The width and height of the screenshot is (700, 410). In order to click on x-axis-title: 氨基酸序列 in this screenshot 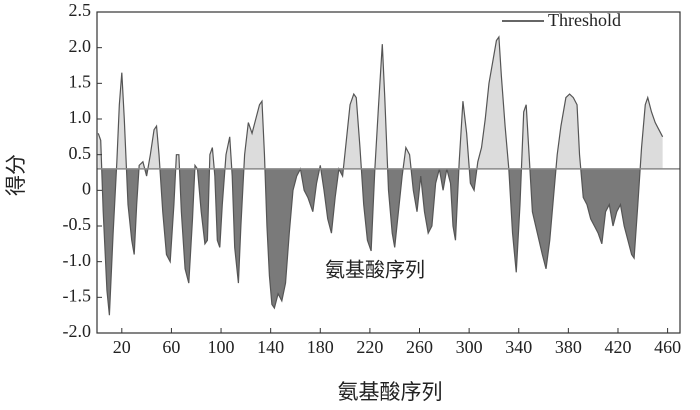, I will do `click(390, 392)`.